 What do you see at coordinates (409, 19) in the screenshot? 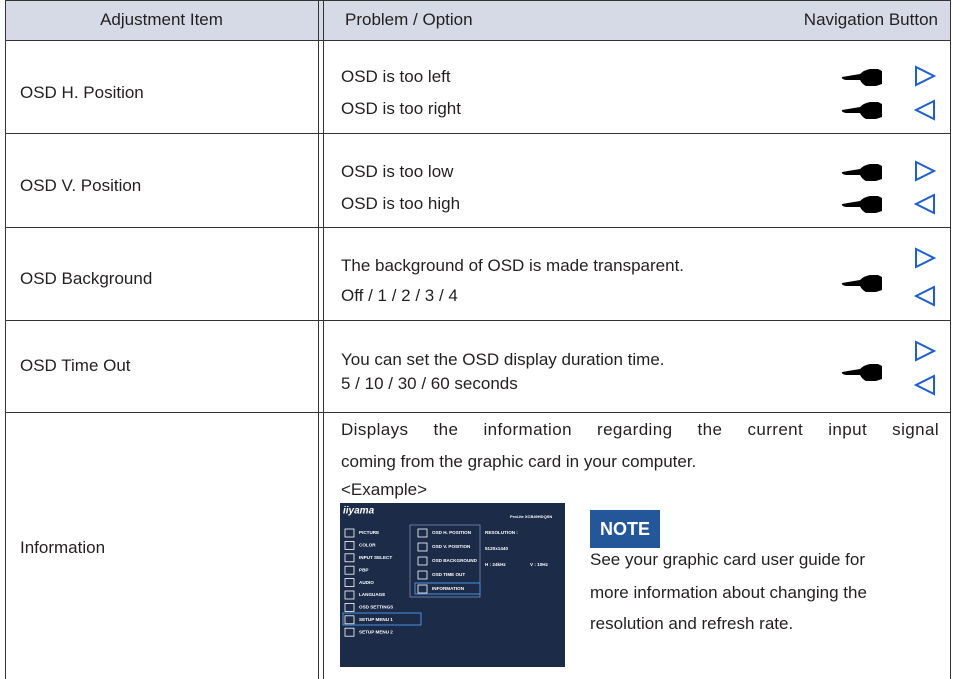
I see `header-cell: Problem / Option` at bounding box center [409, 19].